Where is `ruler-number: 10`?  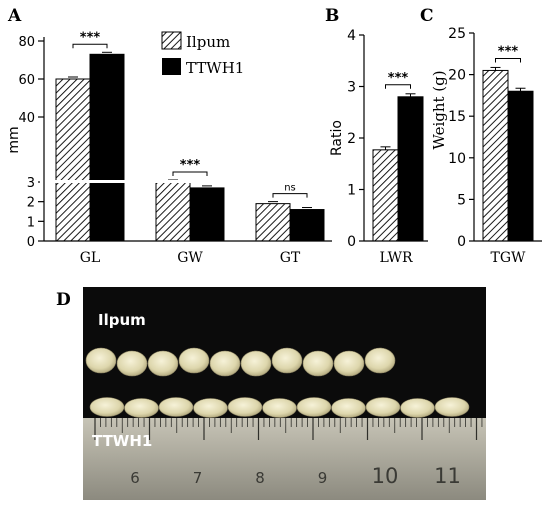 ruler-number: 10 is located at coordinates (385, 476).